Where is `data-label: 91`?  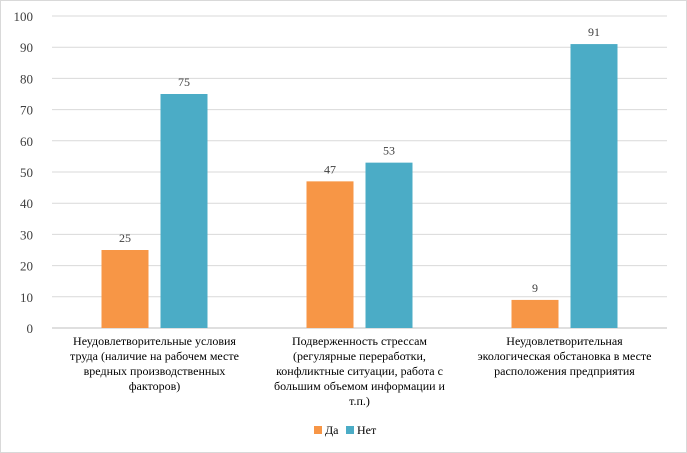 data-label: 91 is located at coordinates (594, 32).